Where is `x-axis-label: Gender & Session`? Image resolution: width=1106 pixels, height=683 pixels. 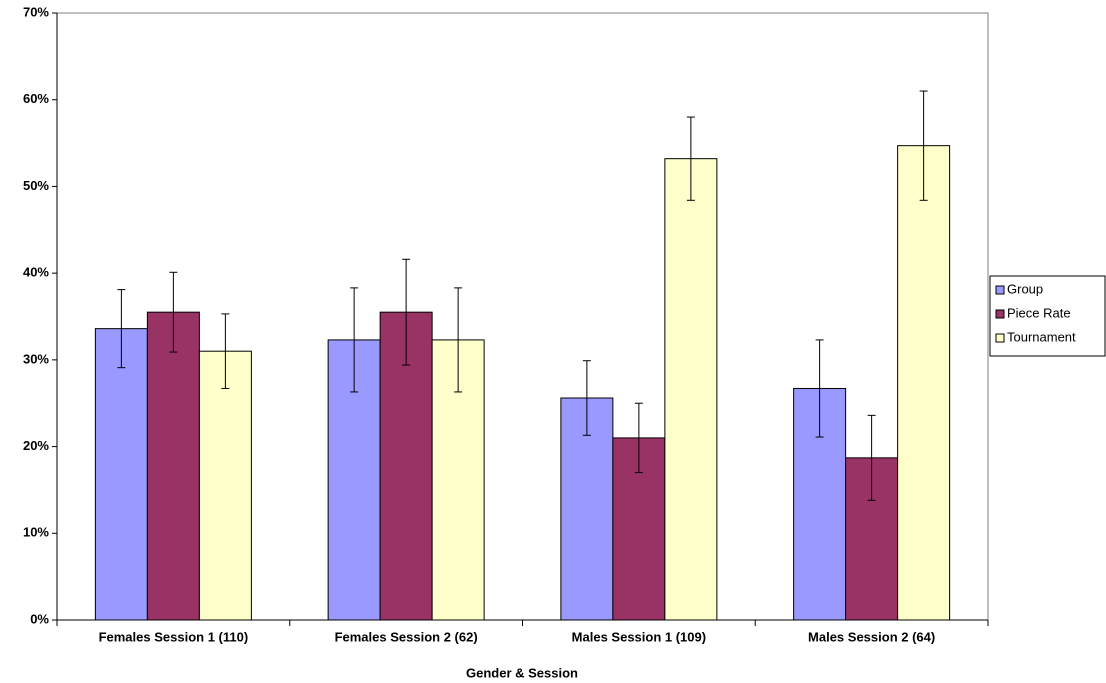 x-axis-label: Gender & Session is located at coordinates (522, 672).